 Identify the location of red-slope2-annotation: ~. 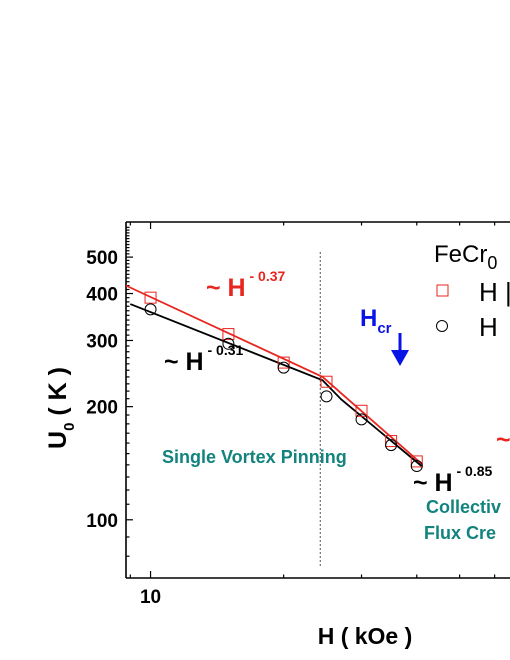
(503, 440).